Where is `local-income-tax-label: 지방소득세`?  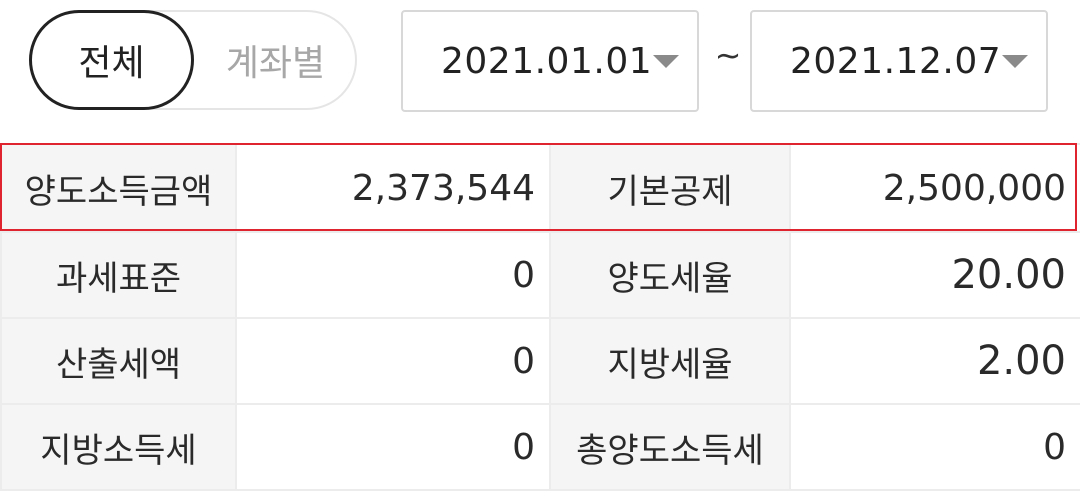 local-income-tax-label: 지방소득세 is located at coordinates (118, 447).